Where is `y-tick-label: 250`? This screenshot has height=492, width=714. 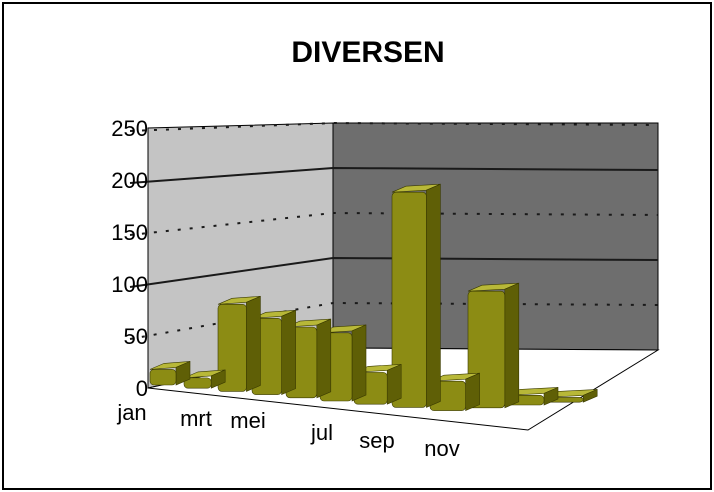 y-tick-label: 250 is located at coordinates (129, 128).